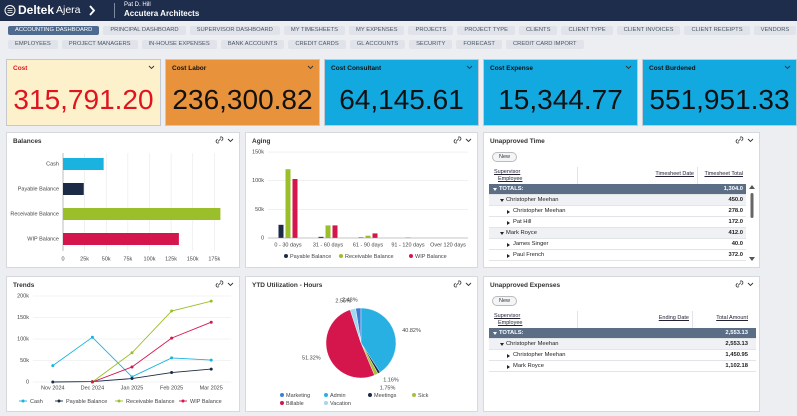  What do you see at coordinates (716, 30) in the screenshot?
I see `tab: CLIENT RECEIPTS` at bounding box center [716, 30].